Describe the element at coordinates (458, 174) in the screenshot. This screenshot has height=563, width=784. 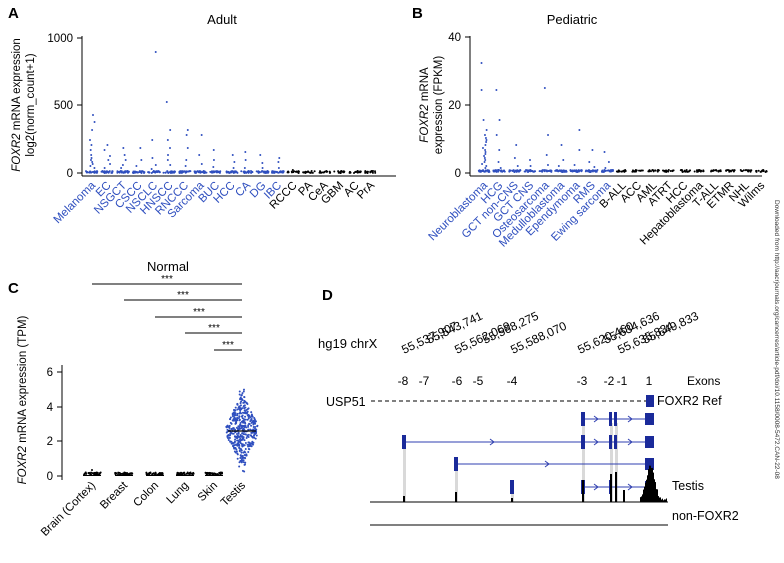
I see `panel-b-ytick-0: 0` at that location.